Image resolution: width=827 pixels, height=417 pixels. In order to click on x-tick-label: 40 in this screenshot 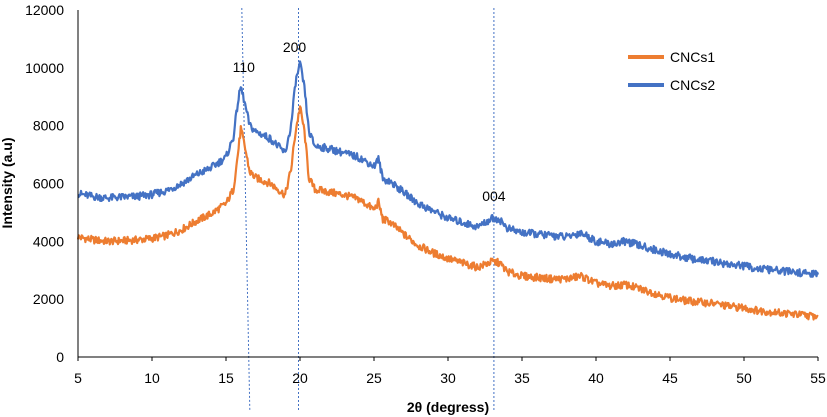, I will do `click(596, 378)`.